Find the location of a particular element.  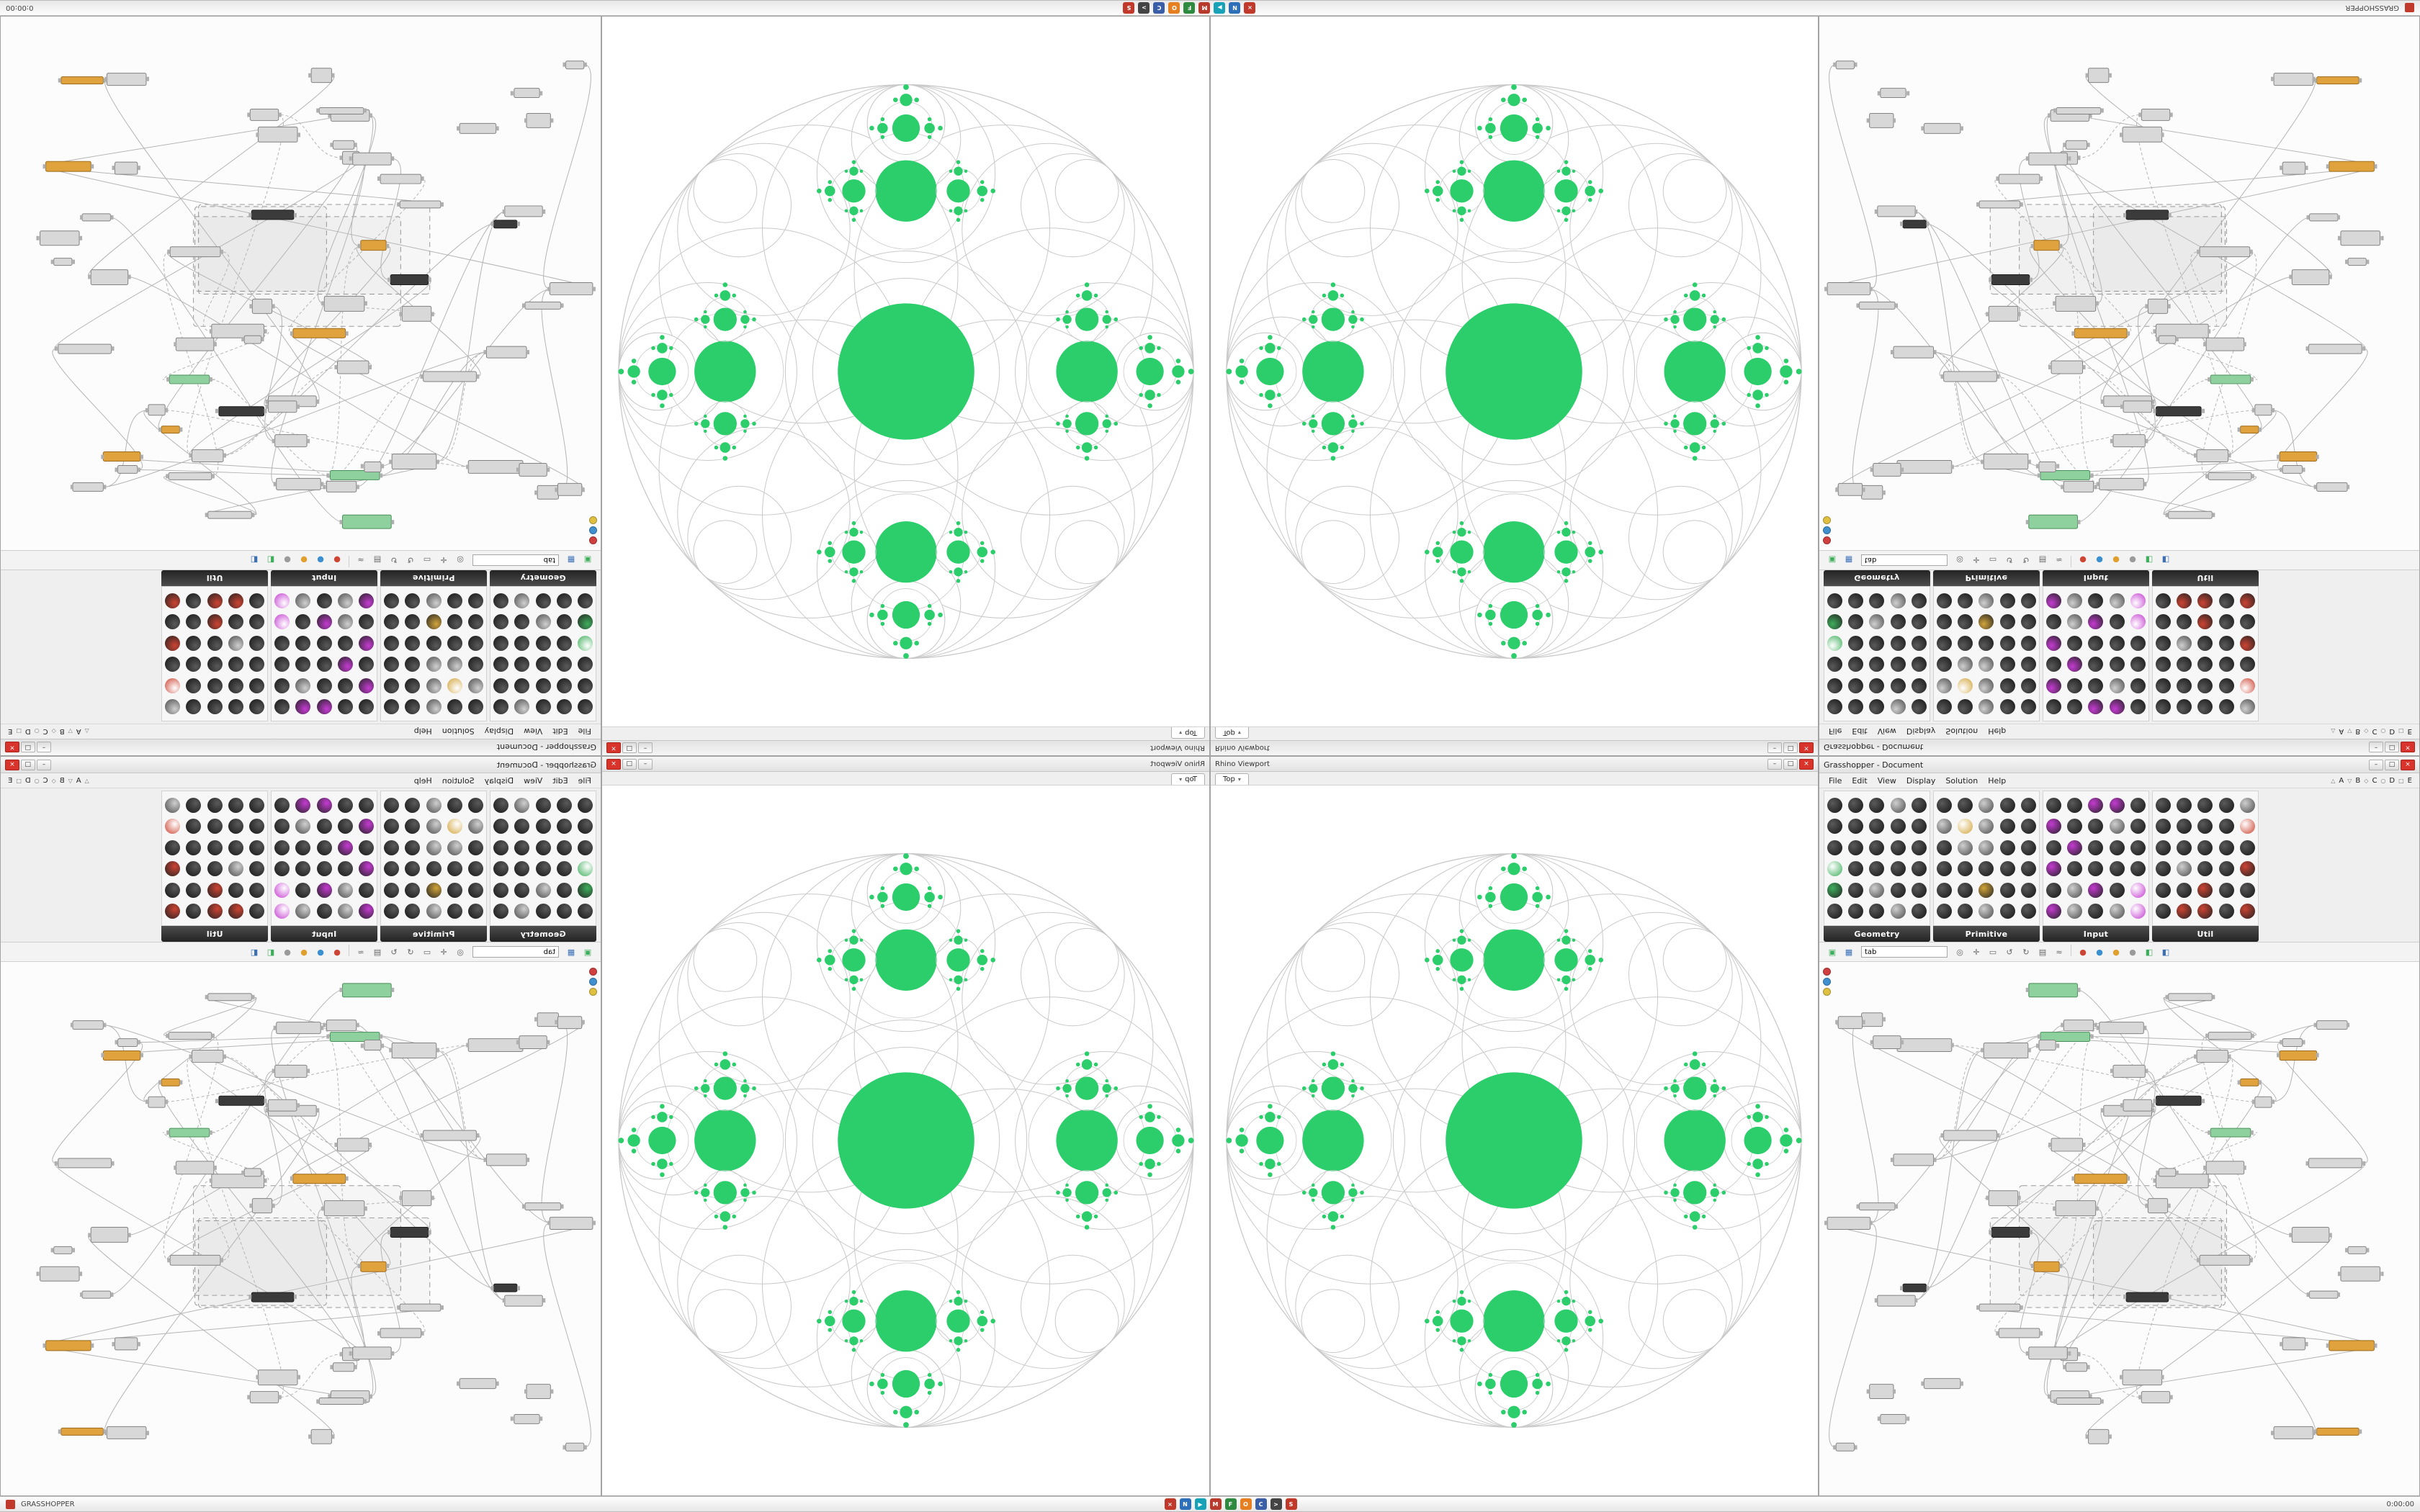

menu-item-edit: Edit is located at coordinates (560, 780).